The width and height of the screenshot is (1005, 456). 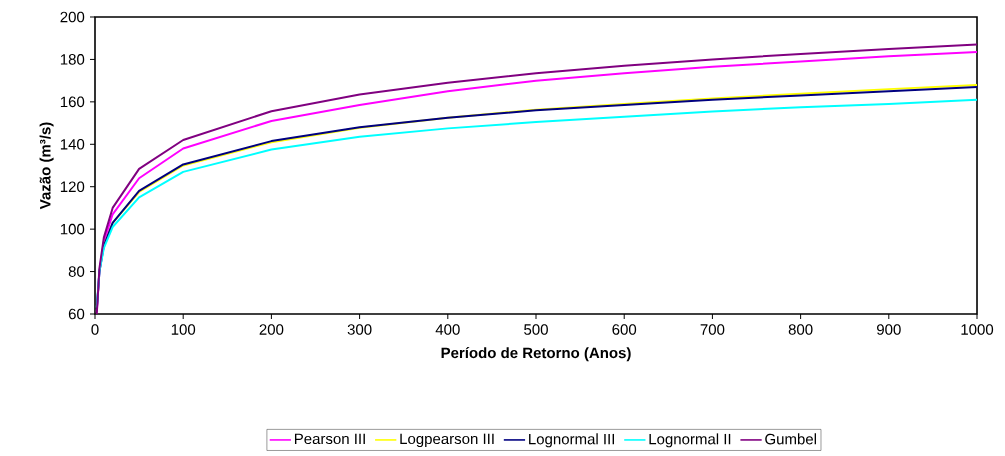 I want to click on x-tick-label: 500, so click(x=536, y=329).